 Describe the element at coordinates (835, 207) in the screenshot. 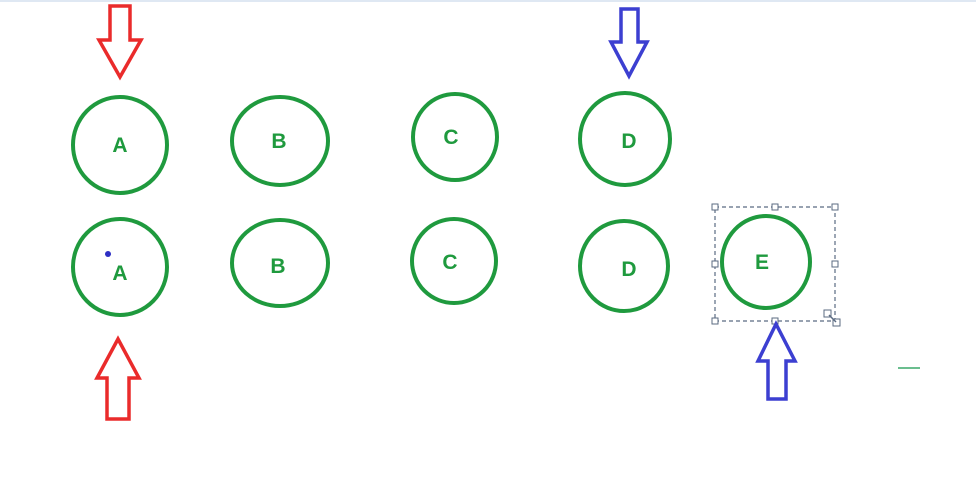

I see `selection-handle-top-right` at that location.